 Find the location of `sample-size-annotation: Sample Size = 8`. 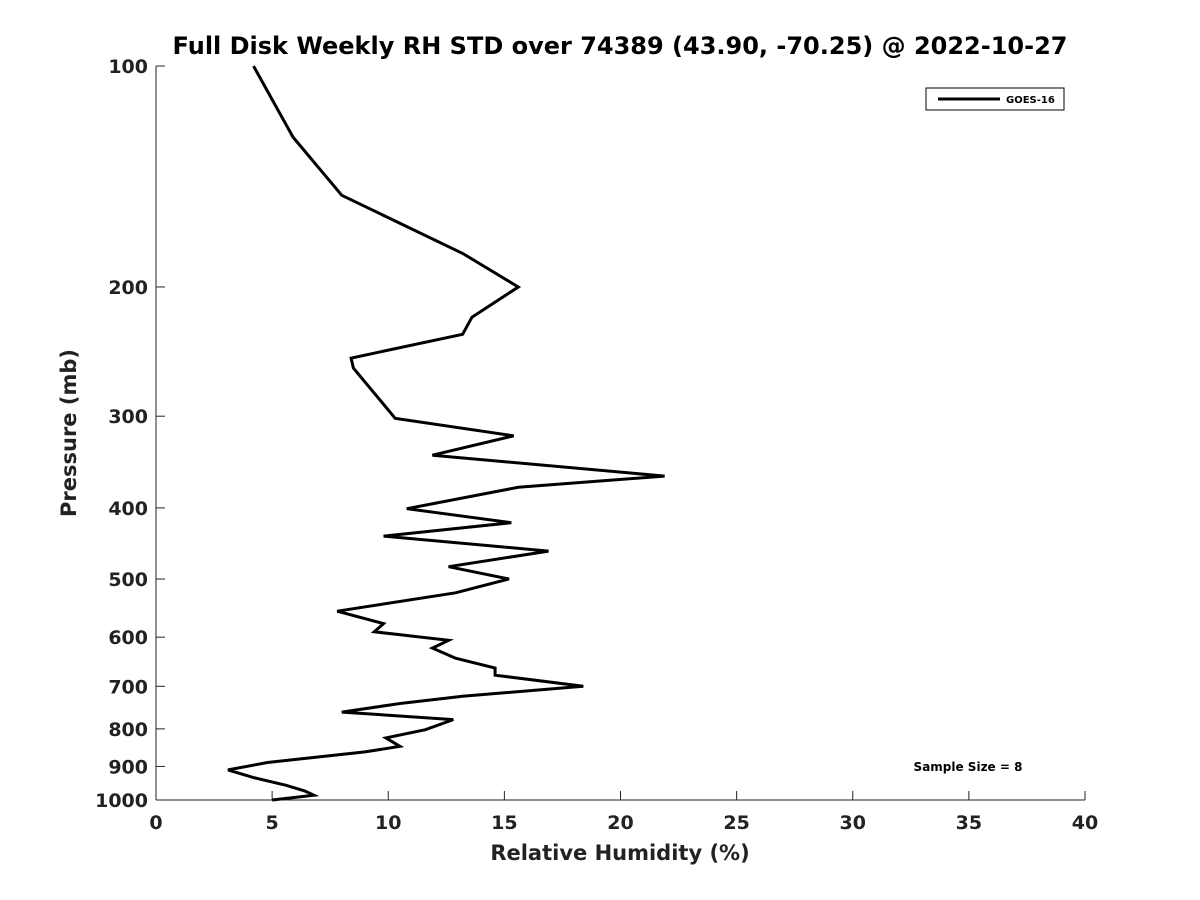

sample-size-annotation: Sample Size = 8 is located at coordinates (968, 767).